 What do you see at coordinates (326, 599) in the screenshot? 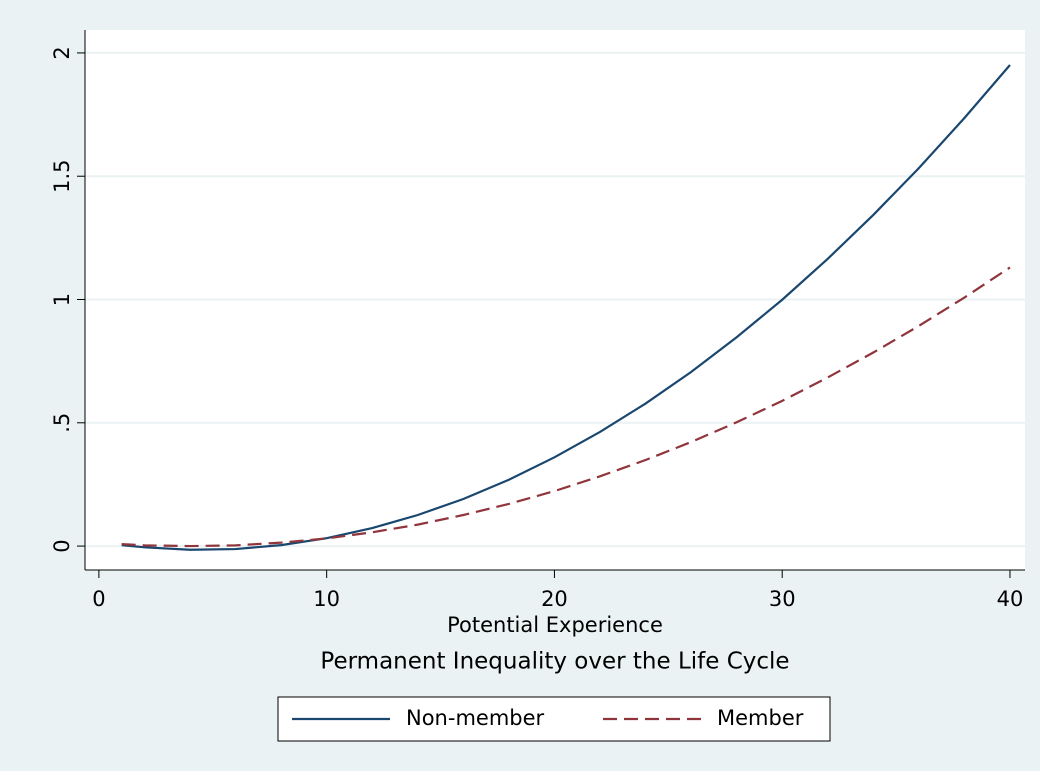
I see `x-tick-label: 10` at bounding box center [326, 599].